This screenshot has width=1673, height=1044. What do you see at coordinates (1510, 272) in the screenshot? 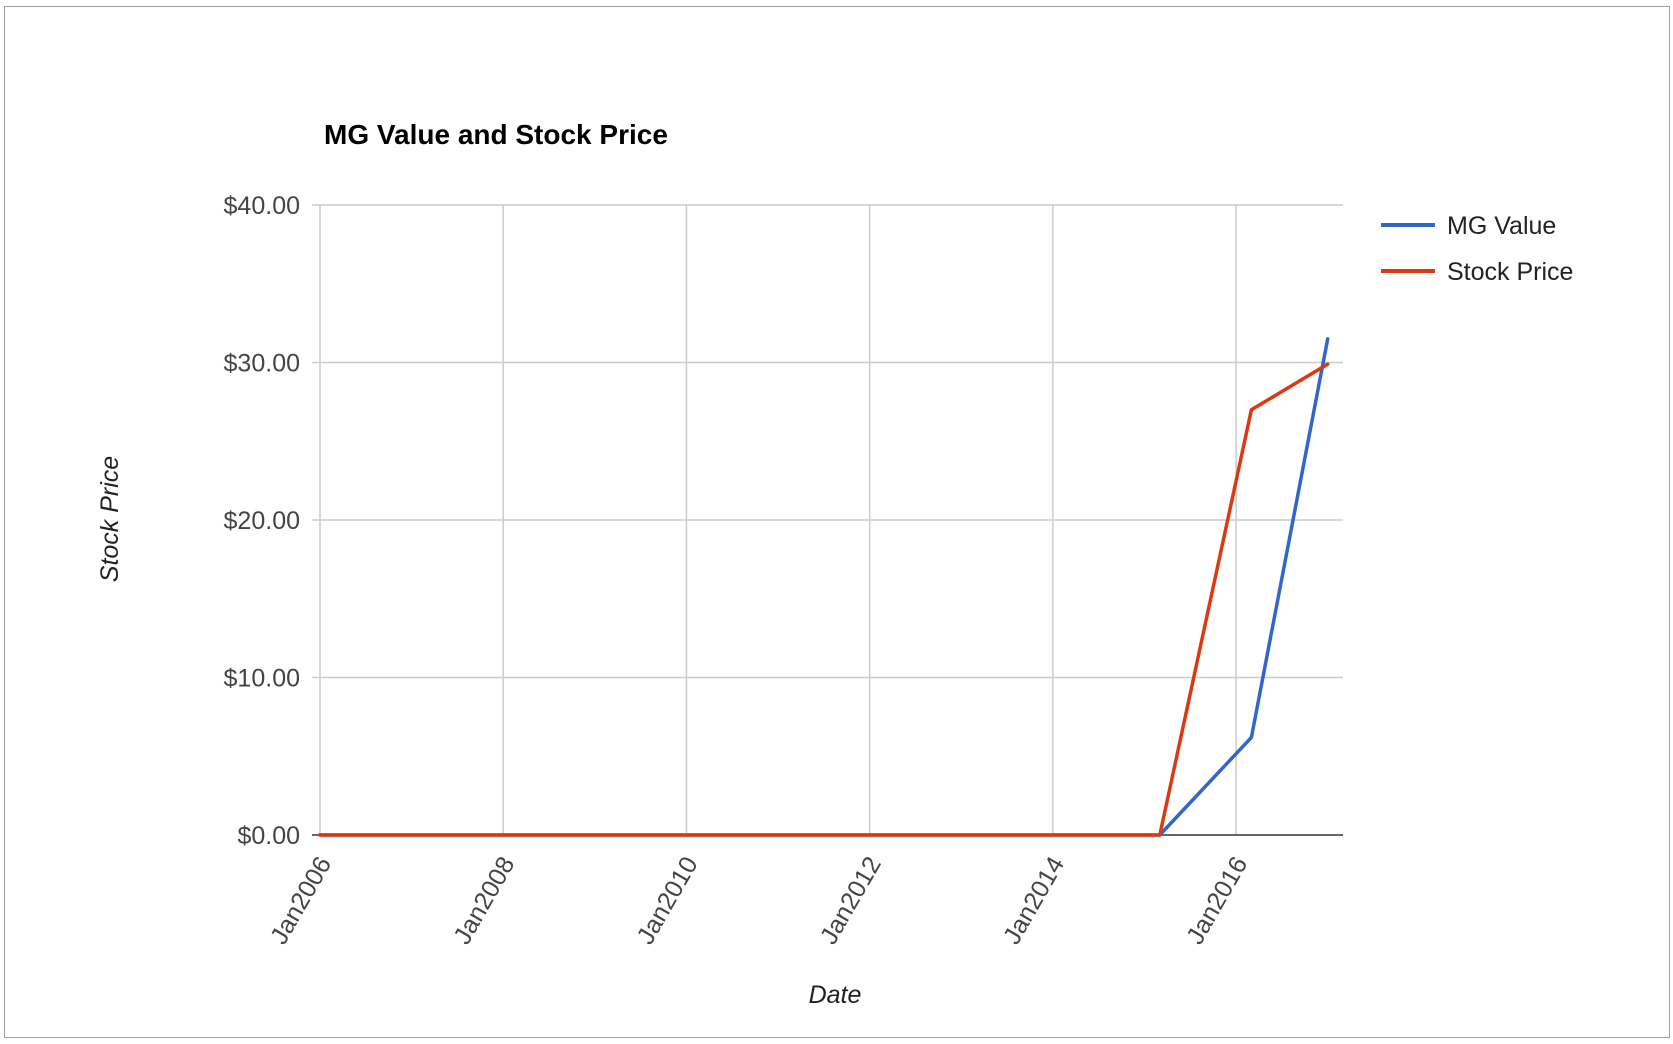
I see `legend-label: Stock Price` at bounding box center [1510, 272].